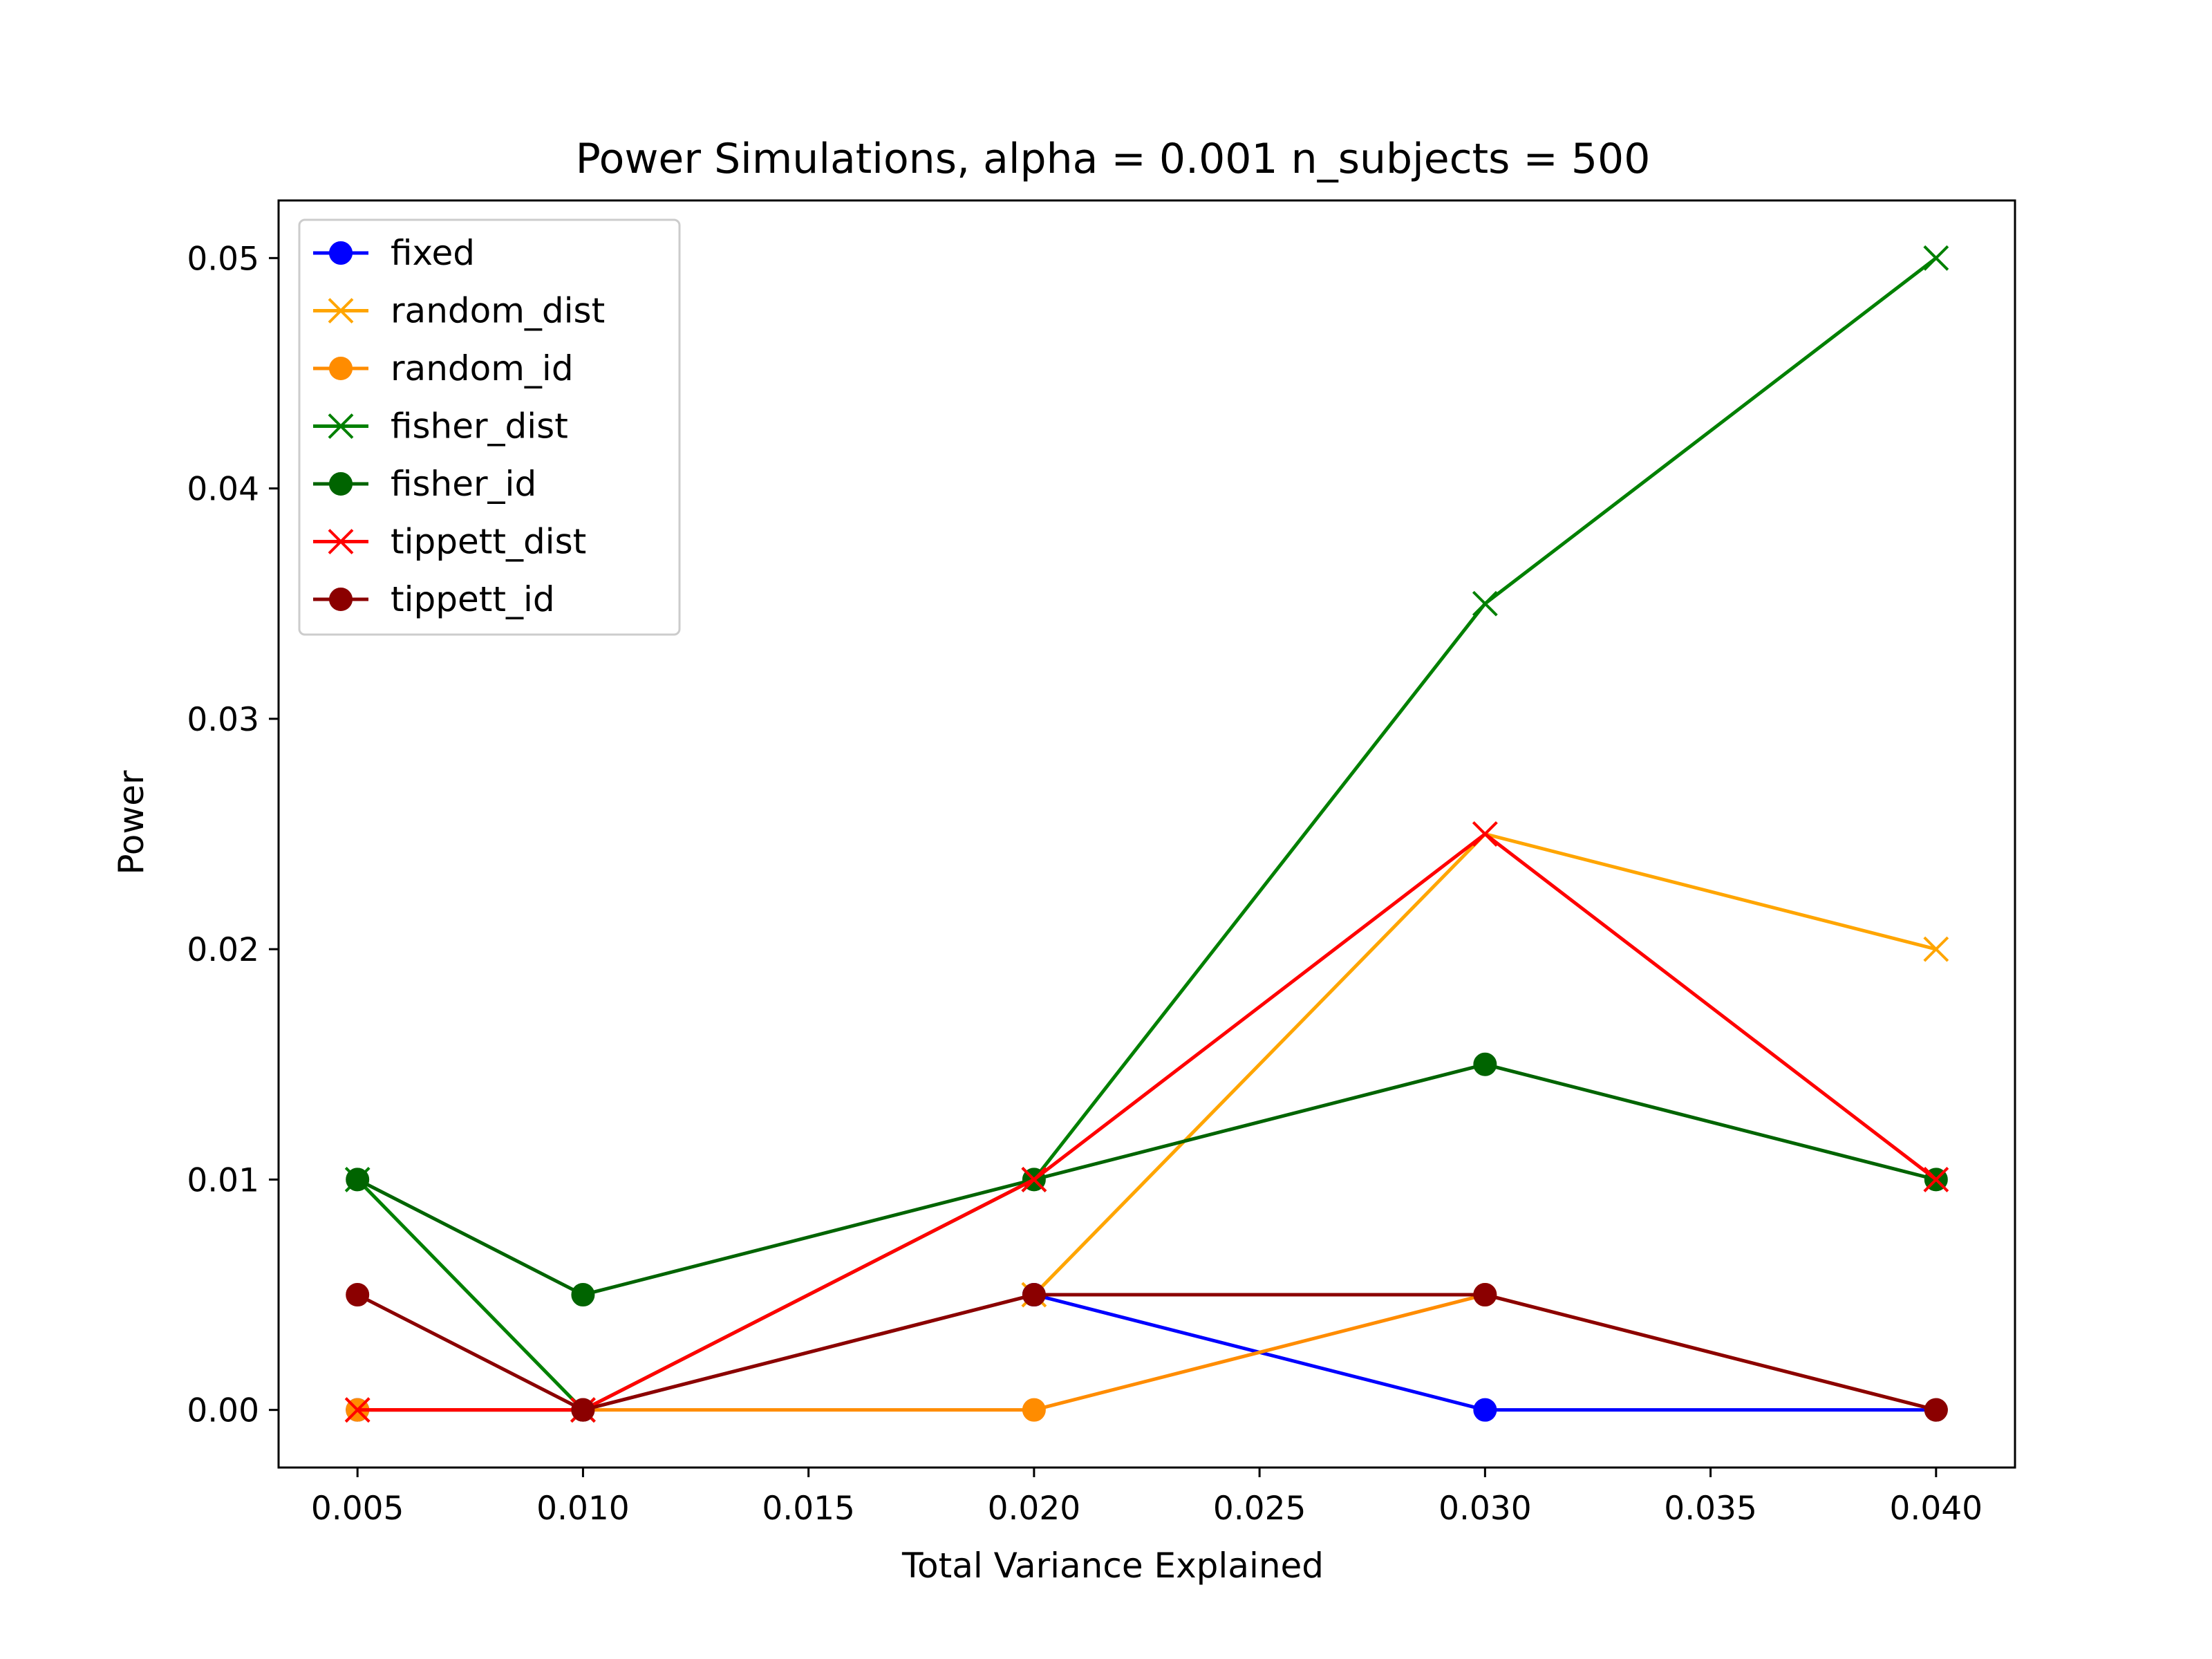 This screenshot has width=2212, height=1659. Describe the element at coordinates (482, 368) in the screenshot. I see `legend-label: random_id` at that location.